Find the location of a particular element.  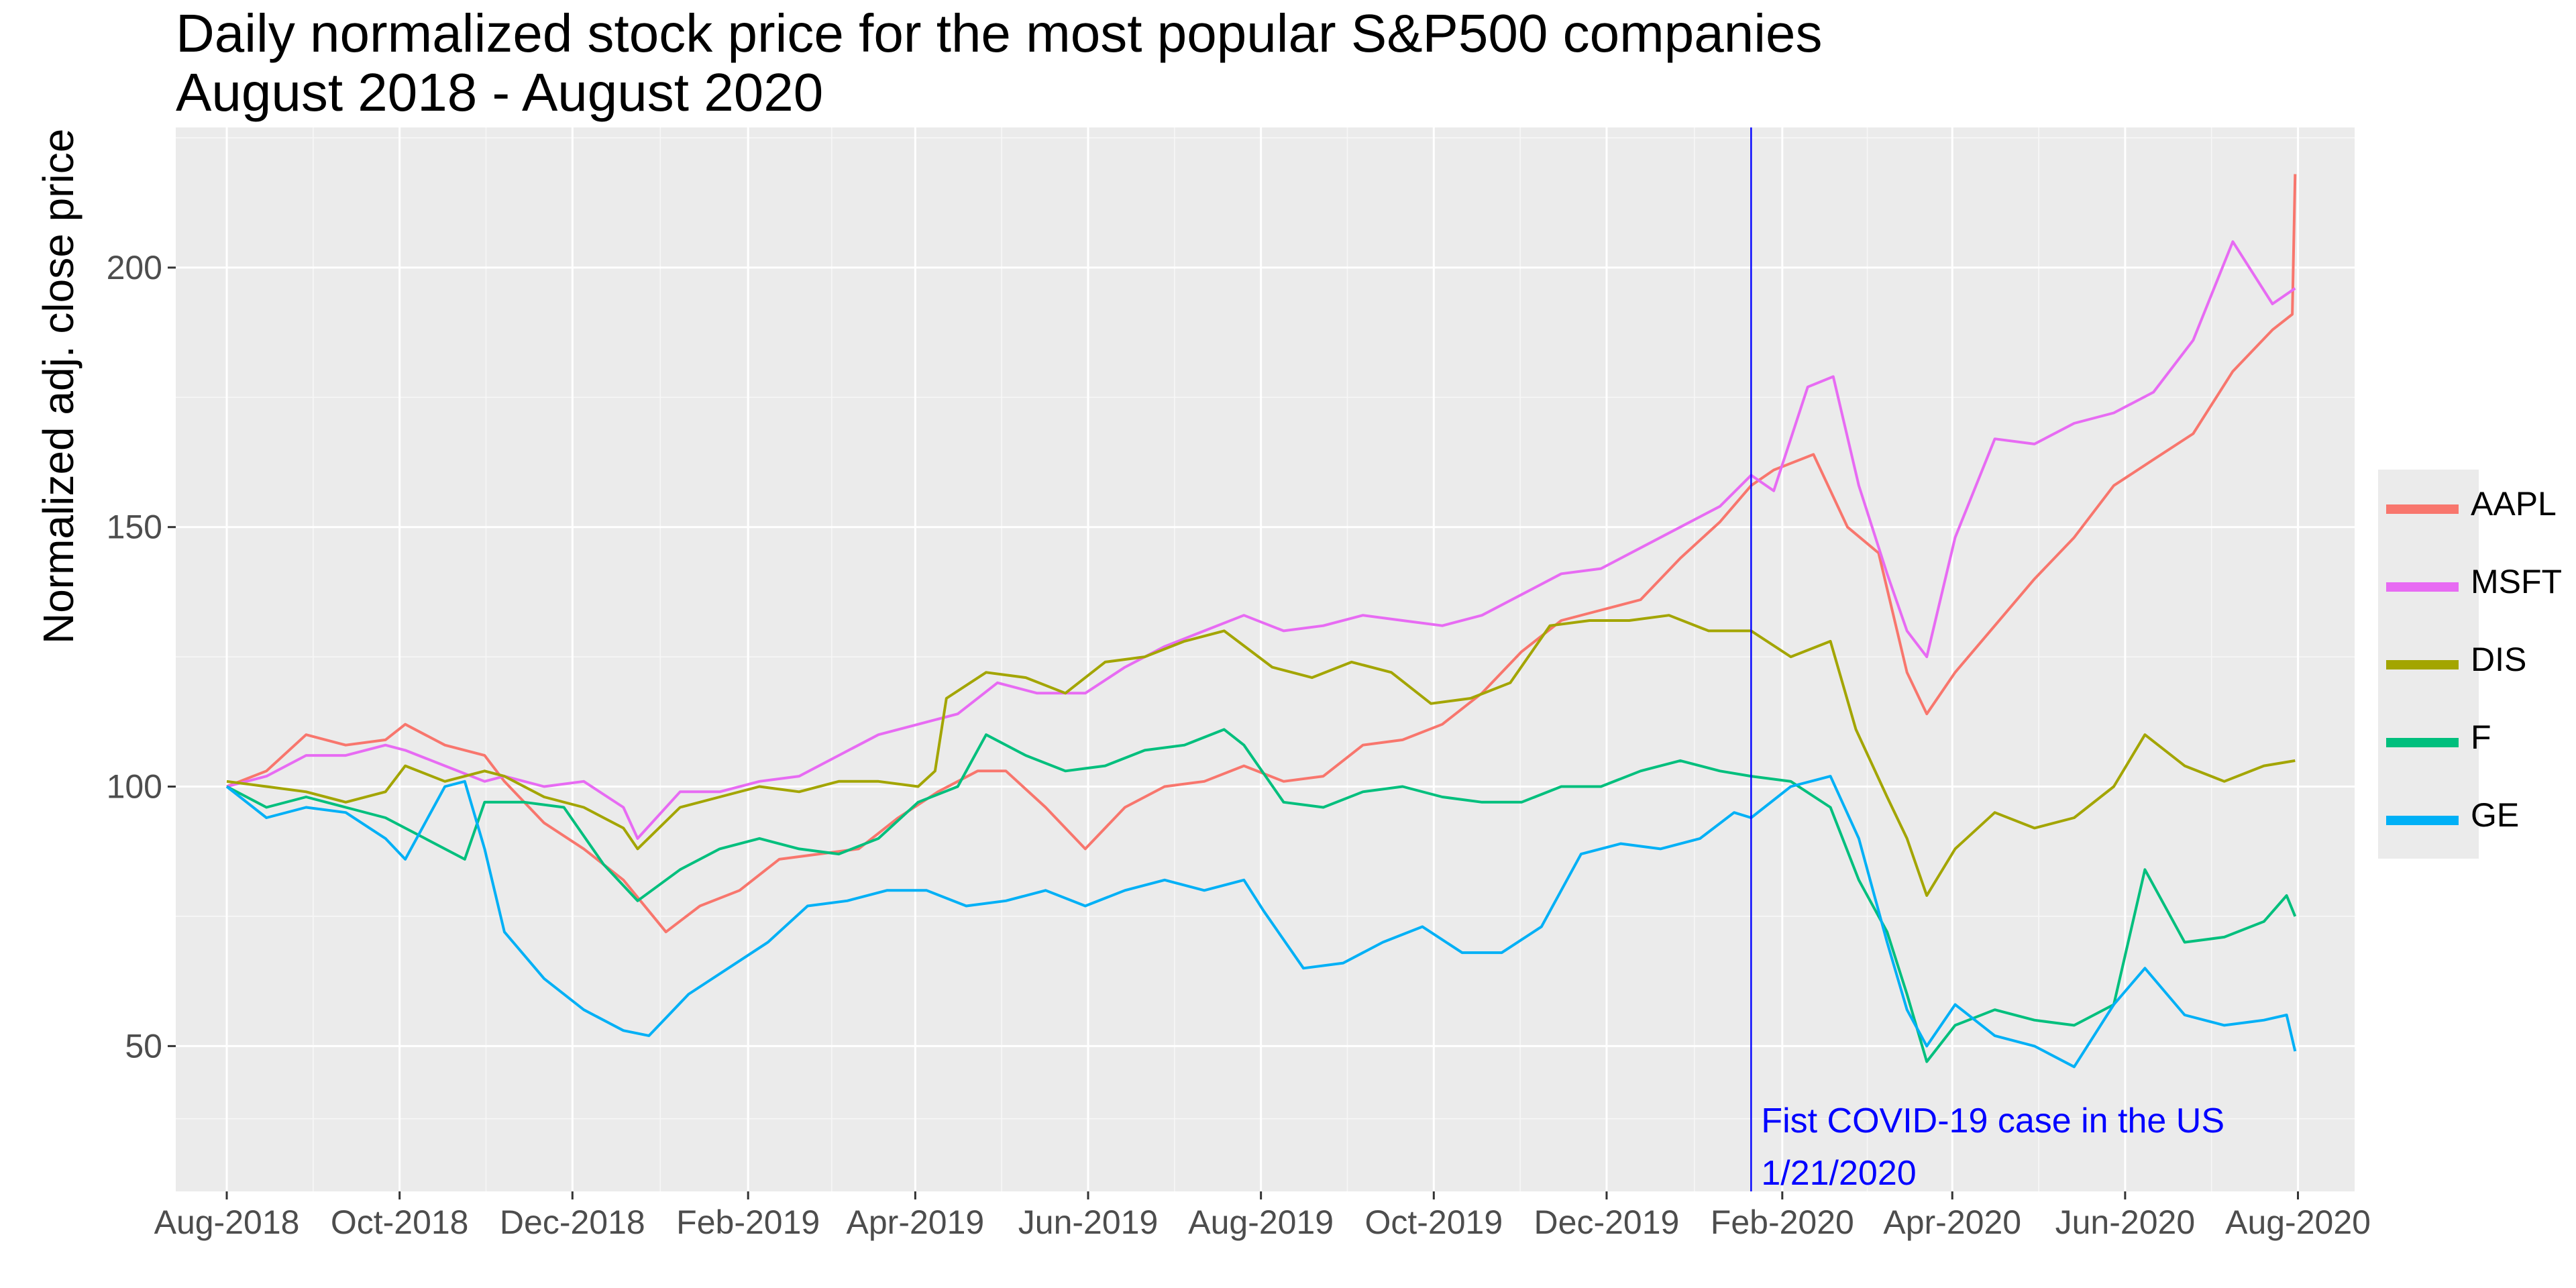

chart-subtitle: August 2018 - August 2020 is located at coordinates (500, 92).